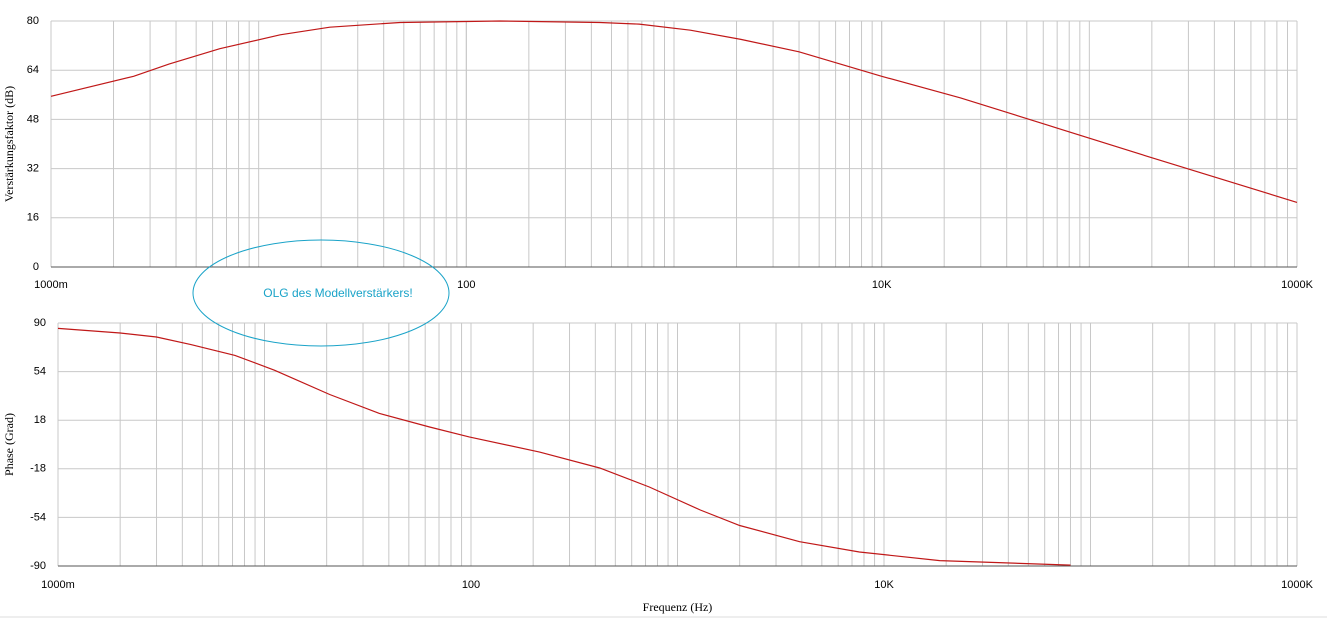 The width and height of the screenshot is (1327, 619). What do you see at coordinates (678, 607) in the screenshot?
I see `x-axis-label: Frequenz (Hz)` at bounding box center [678, 607].